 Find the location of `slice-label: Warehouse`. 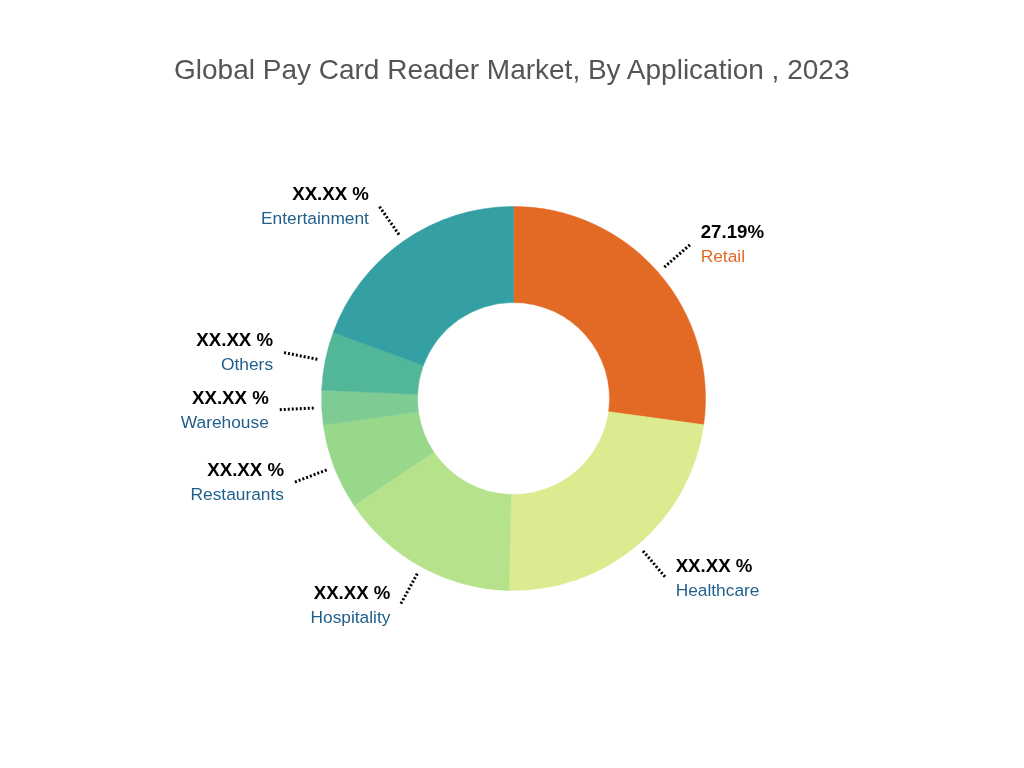

slice-label: Warehouse is located at coordinates (224, 421).